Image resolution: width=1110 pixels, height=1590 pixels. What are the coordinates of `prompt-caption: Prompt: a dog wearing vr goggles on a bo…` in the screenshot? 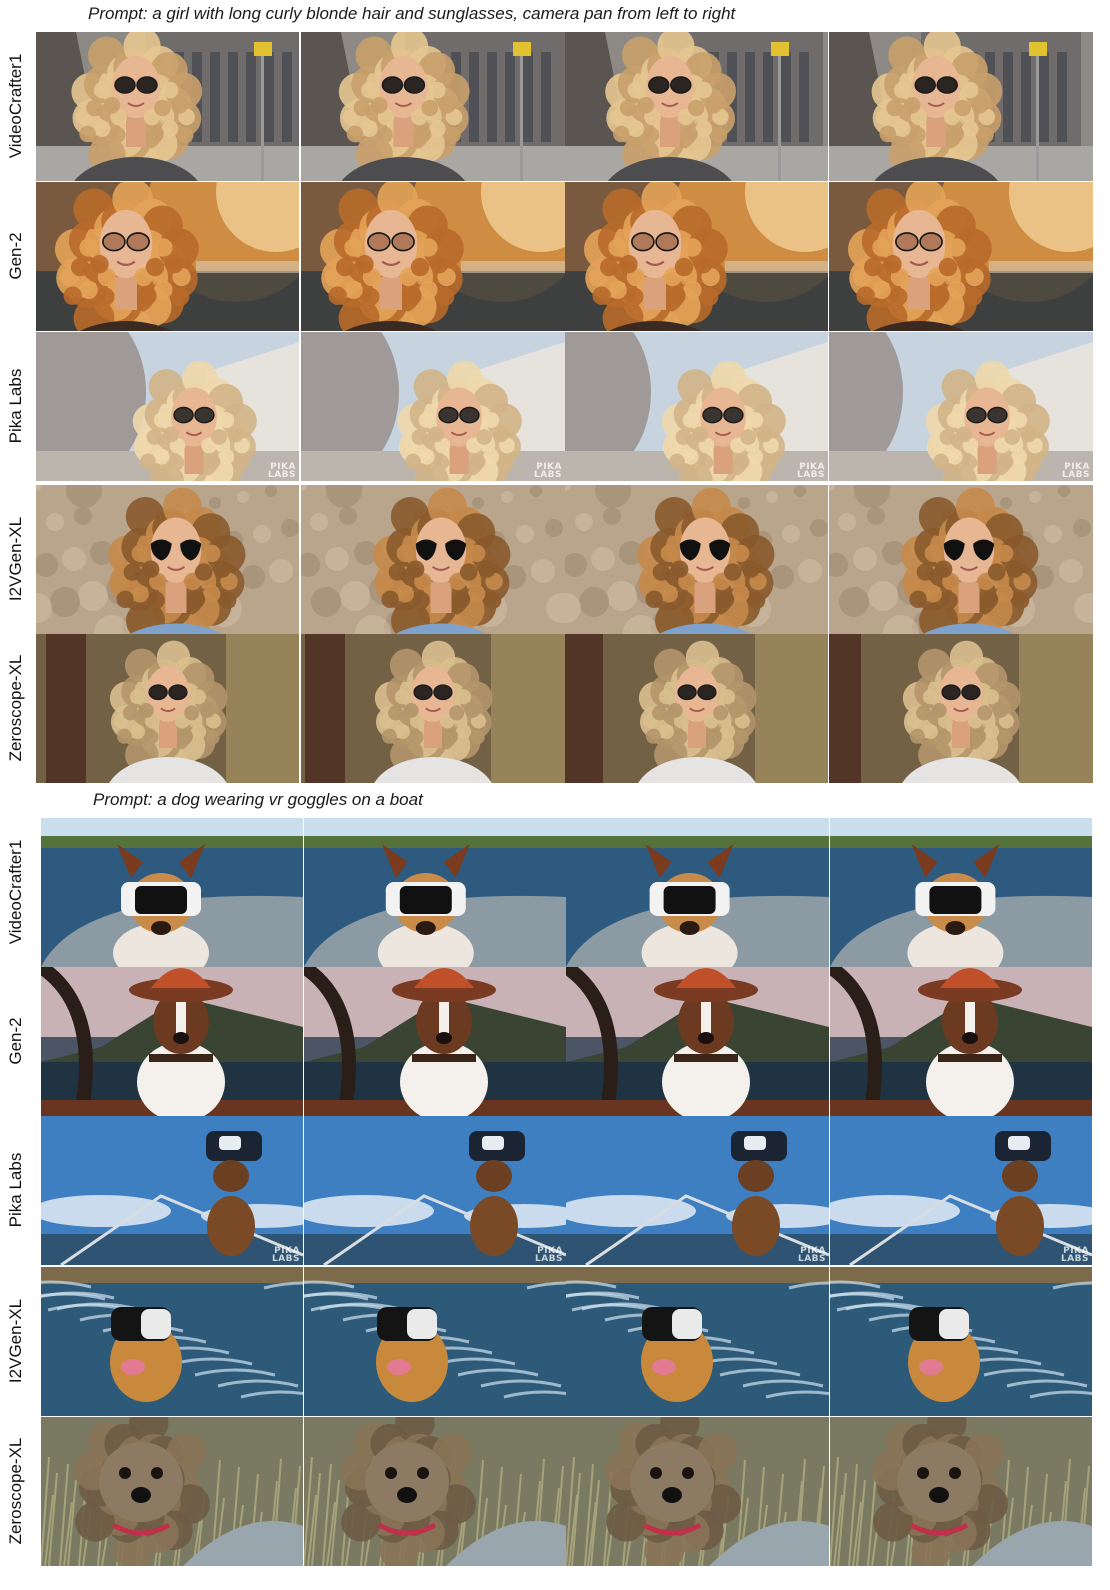 It's located at (258, 799).